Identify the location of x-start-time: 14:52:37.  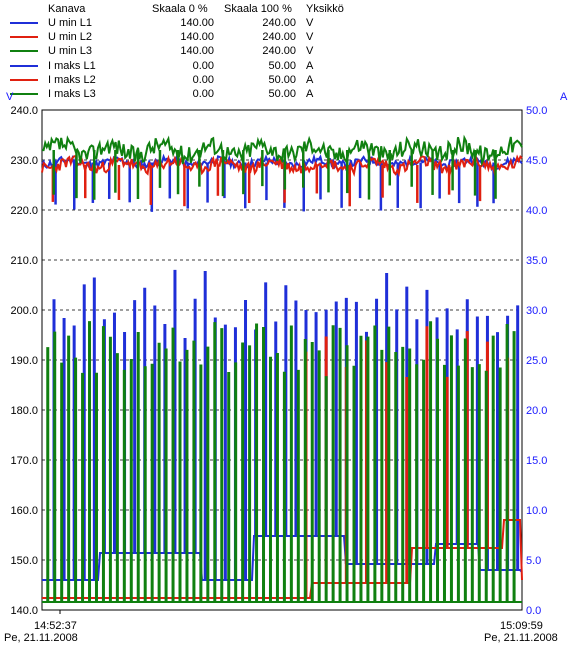
(55, 626).